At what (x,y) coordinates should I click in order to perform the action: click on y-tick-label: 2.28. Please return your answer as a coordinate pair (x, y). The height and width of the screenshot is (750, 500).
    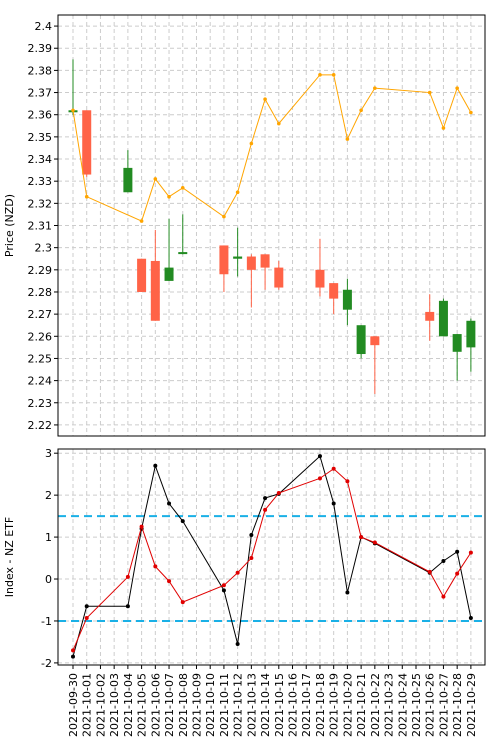
    Looking at the image, I should click on (40, 292).